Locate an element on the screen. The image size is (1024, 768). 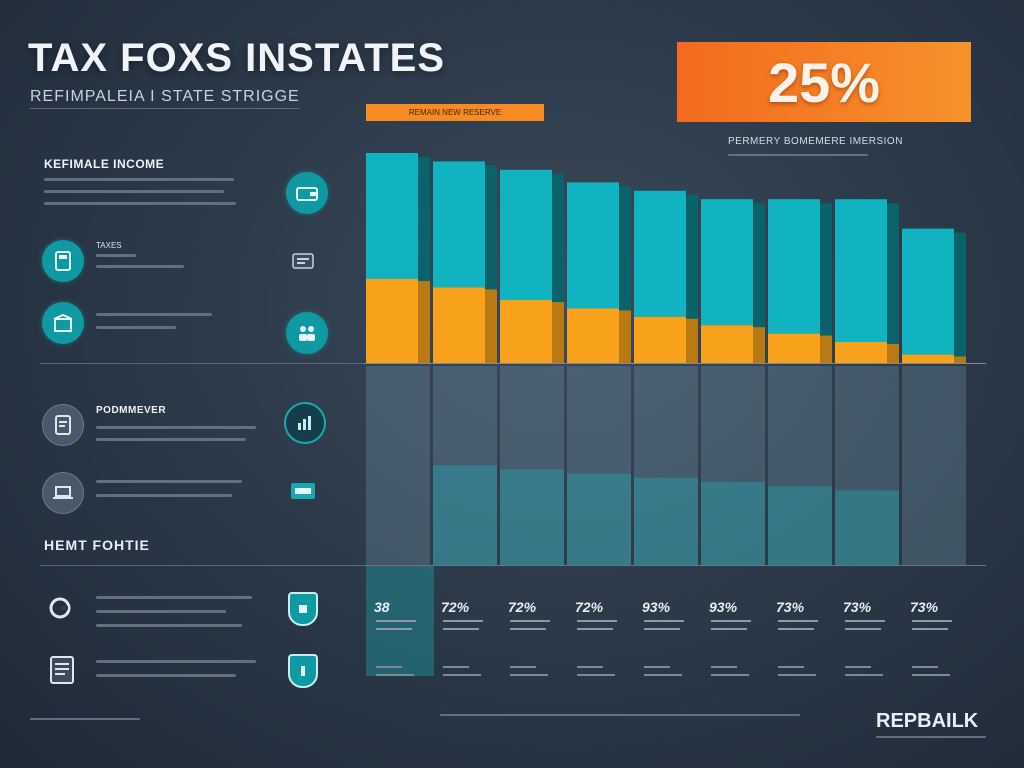
brand-underline is located at coordinates (931, 737).